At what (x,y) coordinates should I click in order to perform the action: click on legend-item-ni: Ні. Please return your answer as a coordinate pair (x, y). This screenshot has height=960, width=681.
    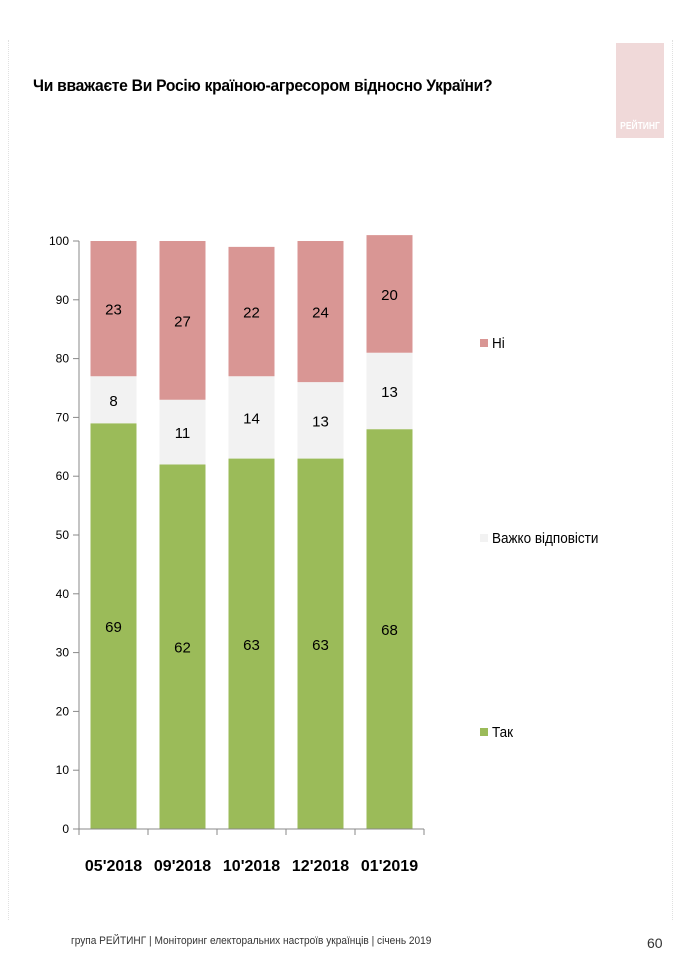
    Looking at the image, I should click on (493, 343).